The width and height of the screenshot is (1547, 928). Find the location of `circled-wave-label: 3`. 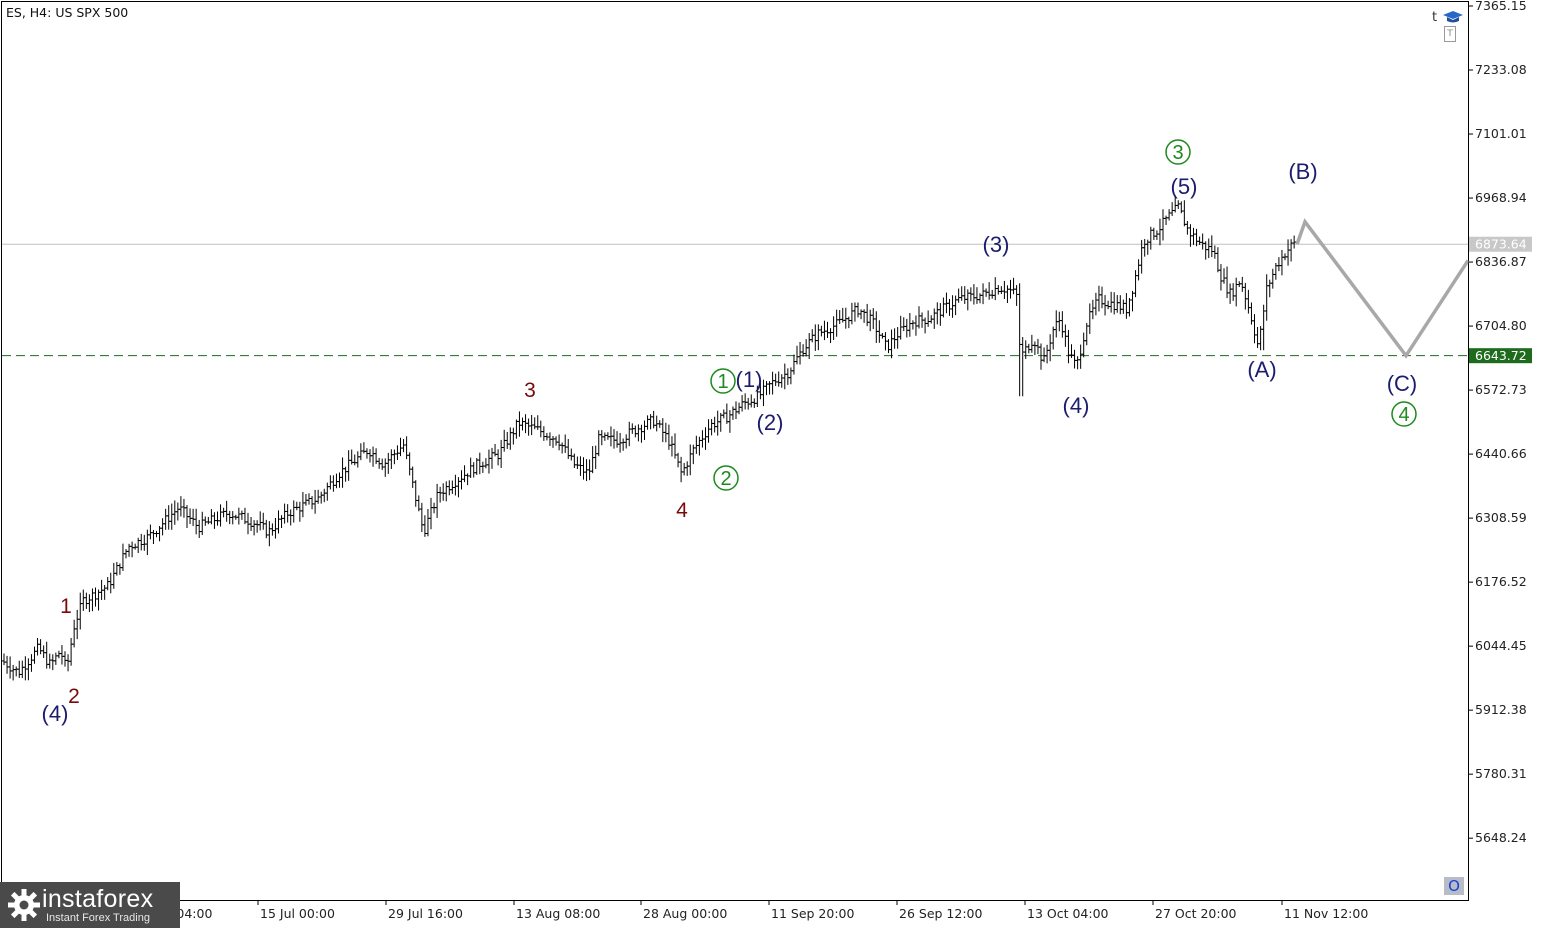

circled-wave-label: 3 is located at coordinates (1178, 152).